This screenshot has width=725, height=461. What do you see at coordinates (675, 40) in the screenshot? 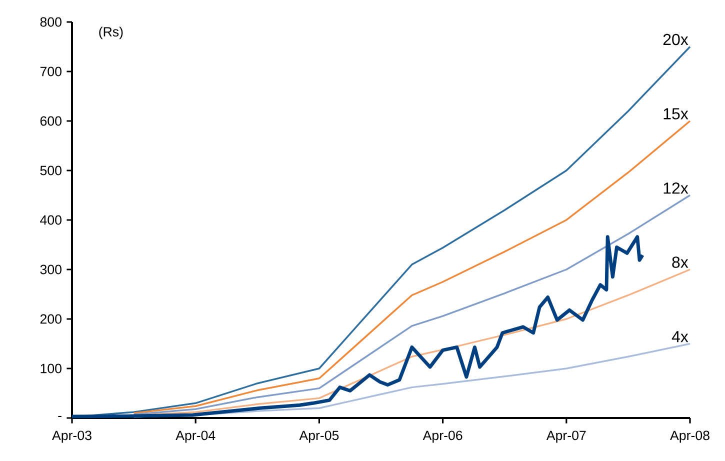
I see `series-label: 20x` at bounding box center [675, 40].